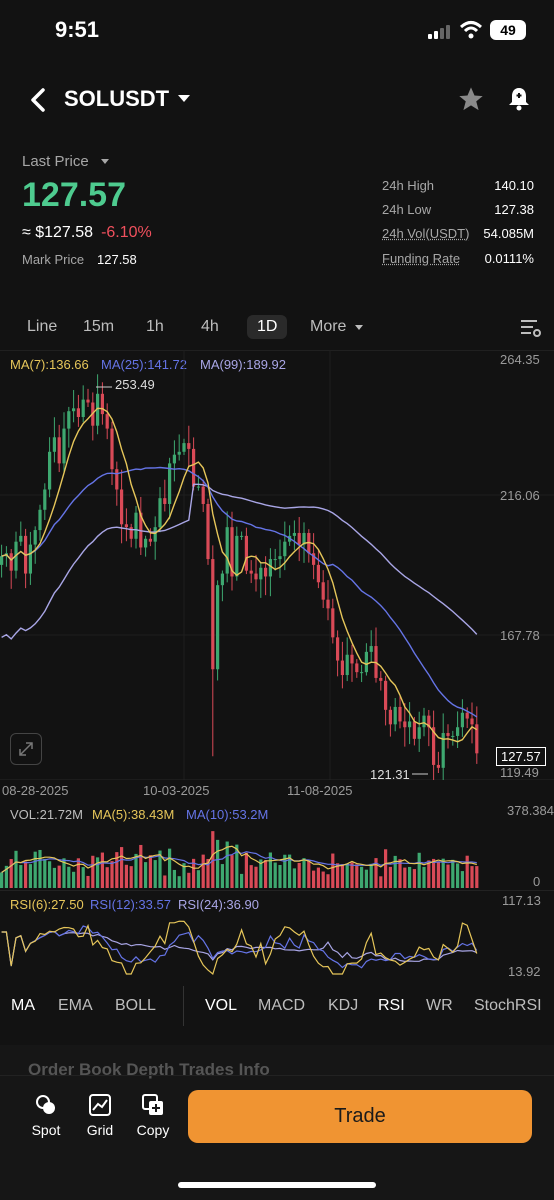  What do you see at coordinates (152, 1104) in the screenshot?
I see `copy-trade-icon` at bounding box center [152, 1104].